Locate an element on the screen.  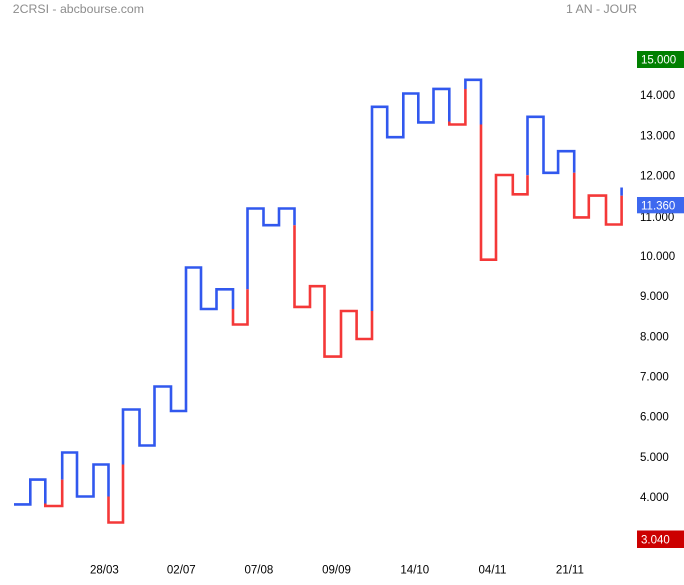
svg-text: 14.000 is located at coordinates (657, 96).